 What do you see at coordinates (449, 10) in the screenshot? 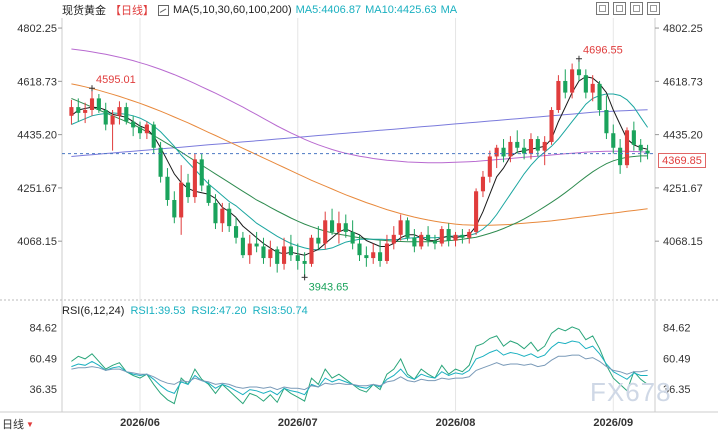
I see `ma-more-label: MA` at bounding box center [449, 10].